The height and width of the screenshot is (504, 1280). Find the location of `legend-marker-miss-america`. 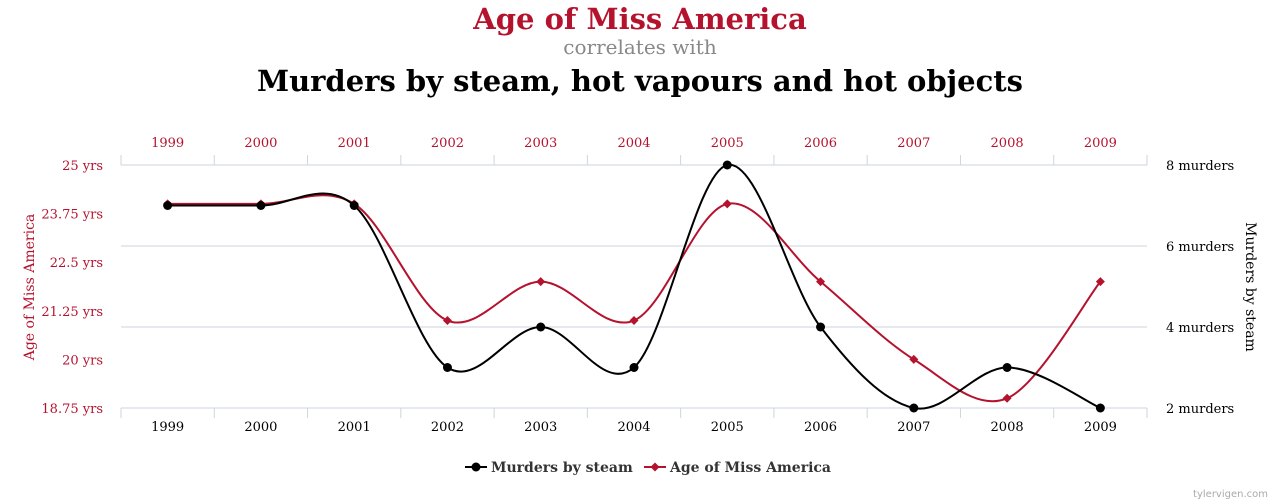

legend-marker-miss-america is located at coordinates (655, 467).